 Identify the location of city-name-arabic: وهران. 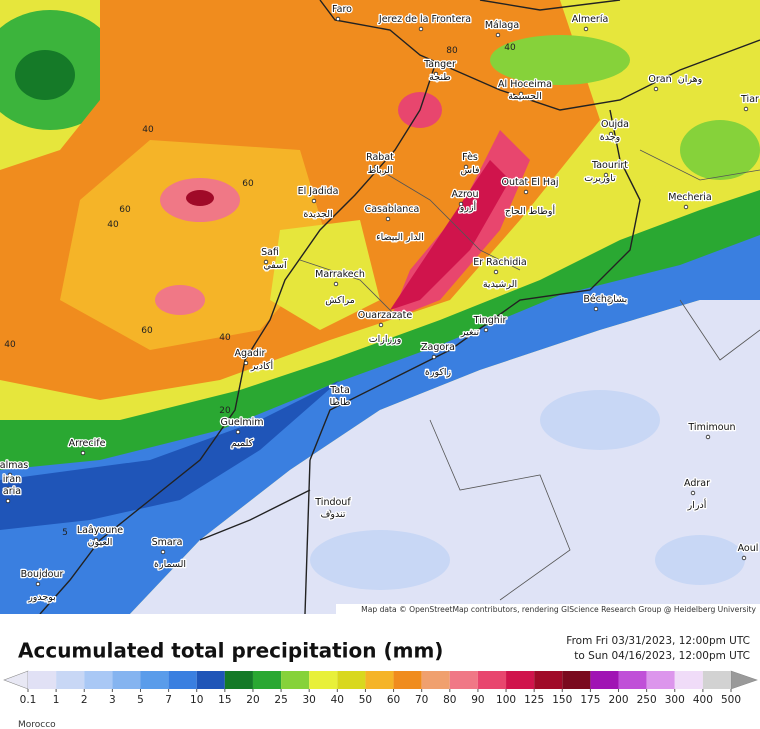
(690, 79).